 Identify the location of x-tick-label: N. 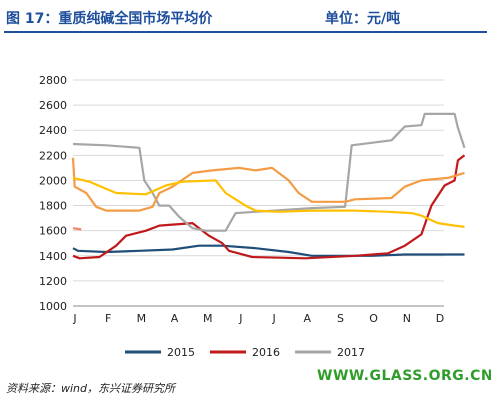
(407, 318).